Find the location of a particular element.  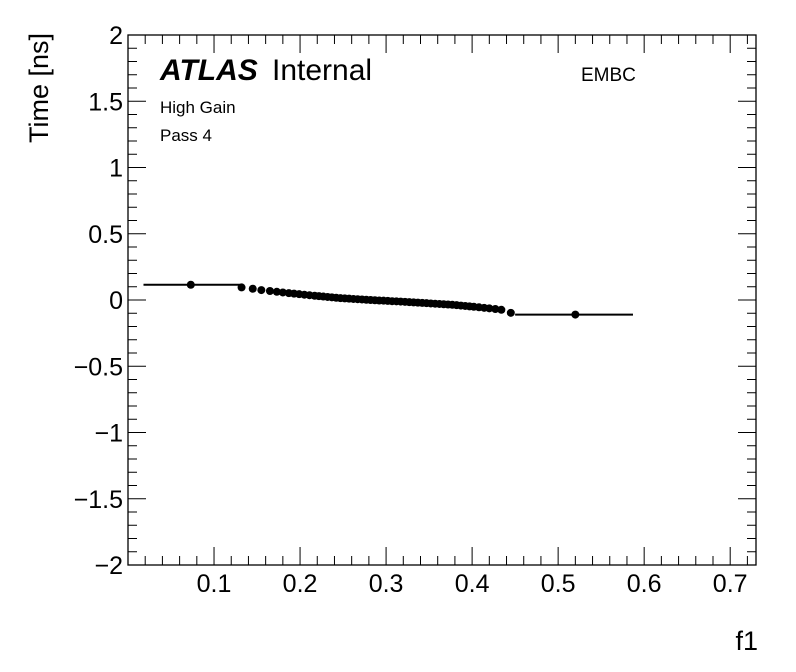

x-tick-label: 0.7 is located at coordinates (730, 584).